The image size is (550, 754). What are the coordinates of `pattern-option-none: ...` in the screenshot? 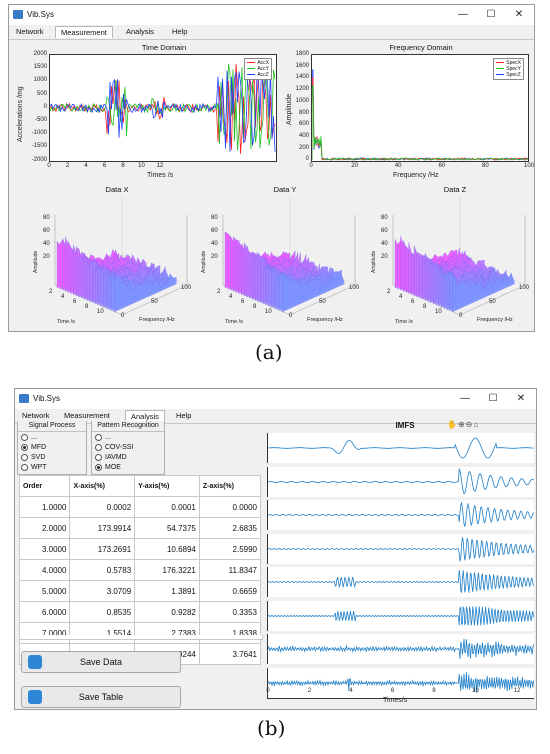 It's located at (103, 438).